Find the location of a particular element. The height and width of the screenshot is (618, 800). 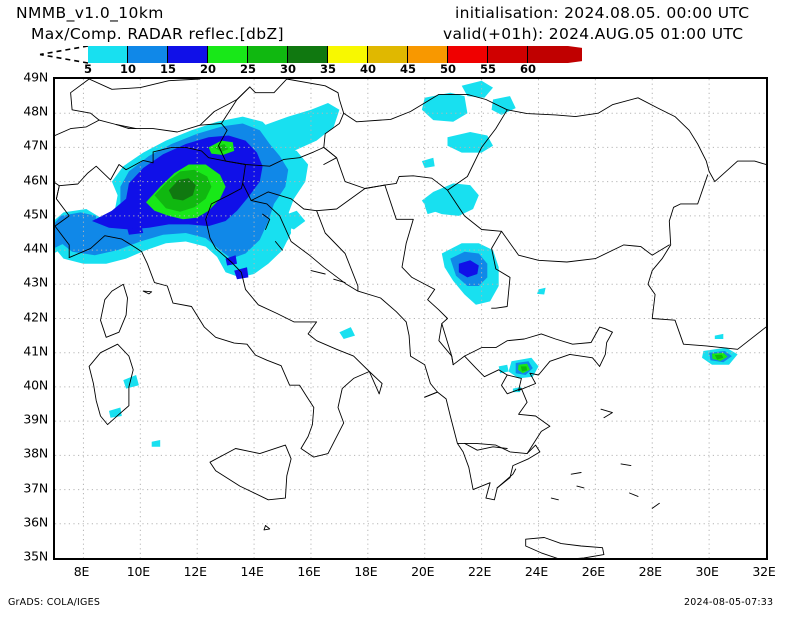

longitude-tick-label: 24E is located at coordinates (536, 571).